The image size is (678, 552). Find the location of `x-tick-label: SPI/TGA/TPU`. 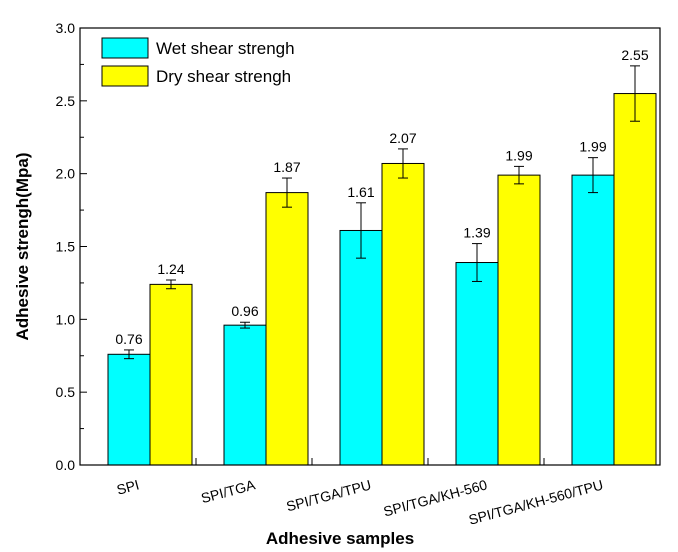

x-tick-label: SPI/TGA/TPU is located at coordinates (328, 495).